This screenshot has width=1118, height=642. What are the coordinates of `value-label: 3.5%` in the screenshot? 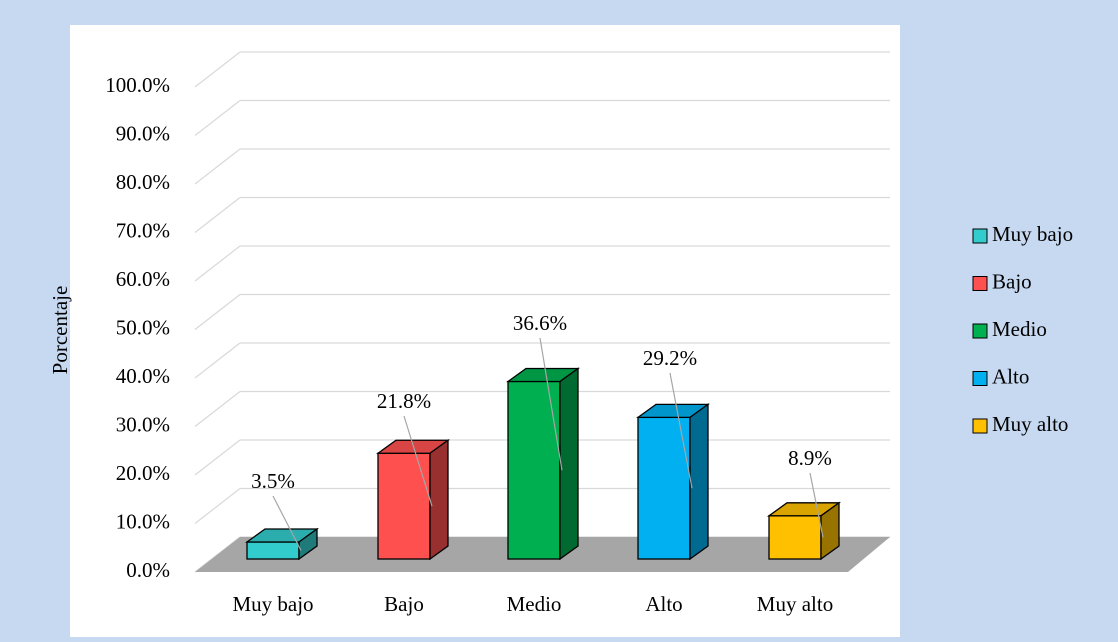 It's located at (273, 481).